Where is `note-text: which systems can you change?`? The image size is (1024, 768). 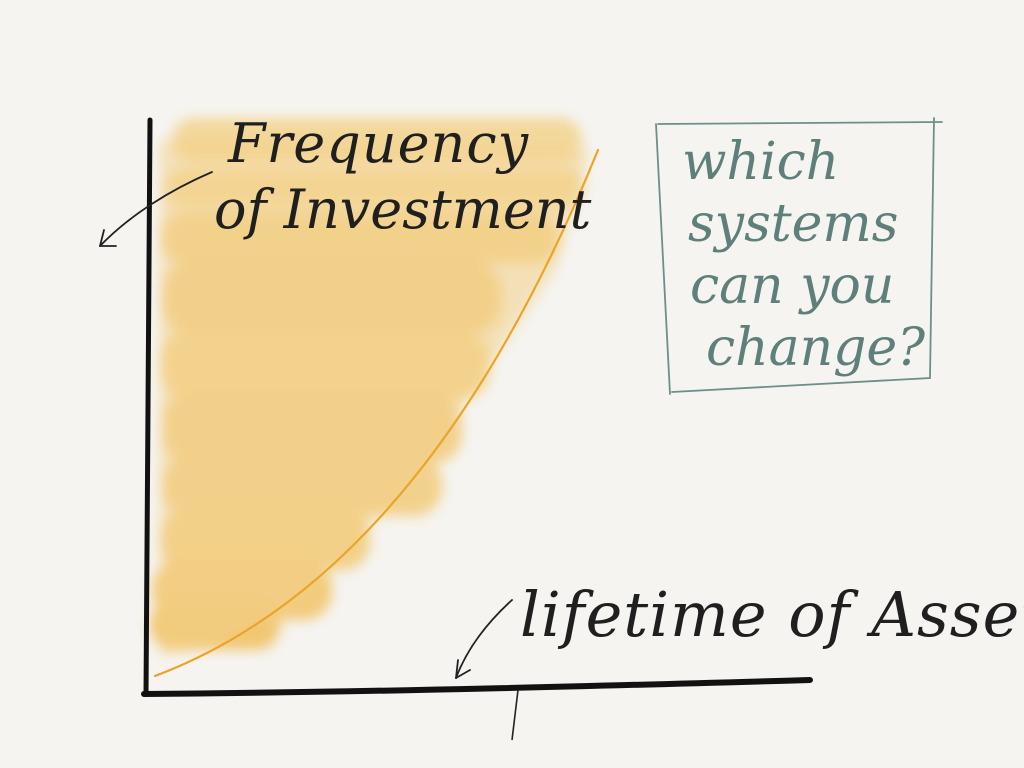
note-text: which systems can you change? is located at coordinates (801, 255).